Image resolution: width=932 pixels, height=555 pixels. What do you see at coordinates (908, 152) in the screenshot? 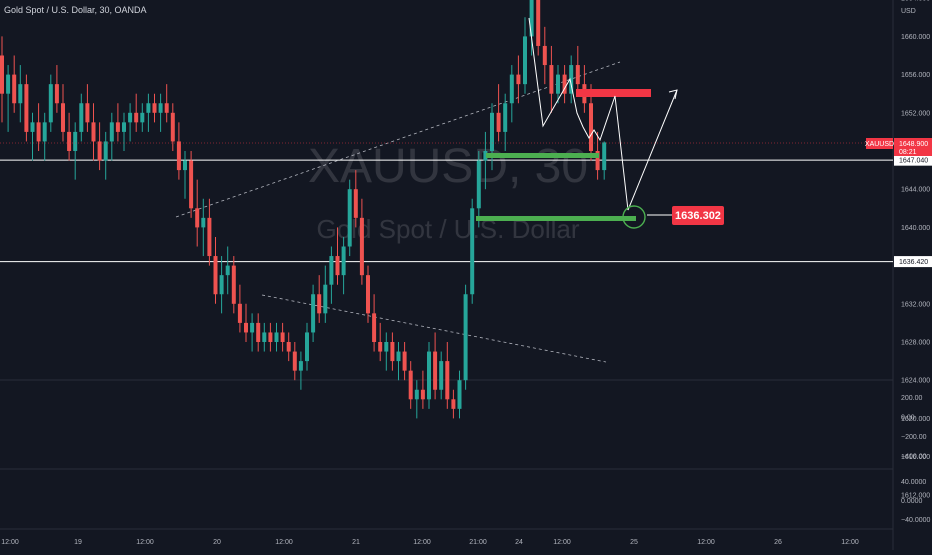
I see `last-price-countdown: 08:21` at bounding box center [908, 152].